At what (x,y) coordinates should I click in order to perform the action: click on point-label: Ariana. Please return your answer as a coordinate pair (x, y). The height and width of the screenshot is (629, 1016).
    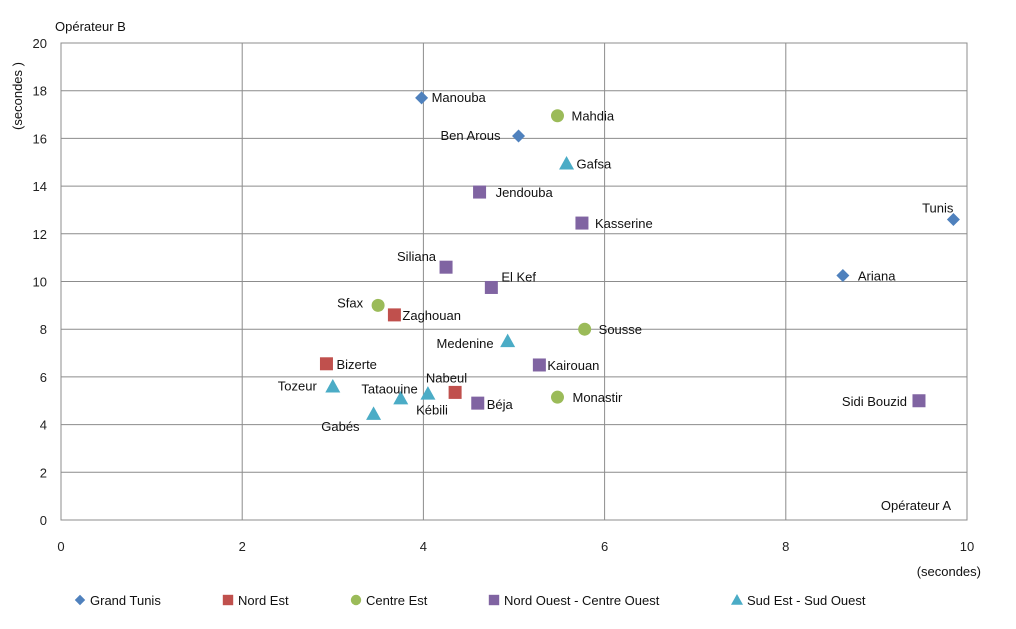
    Looking at the image, I should click on (877, 276).